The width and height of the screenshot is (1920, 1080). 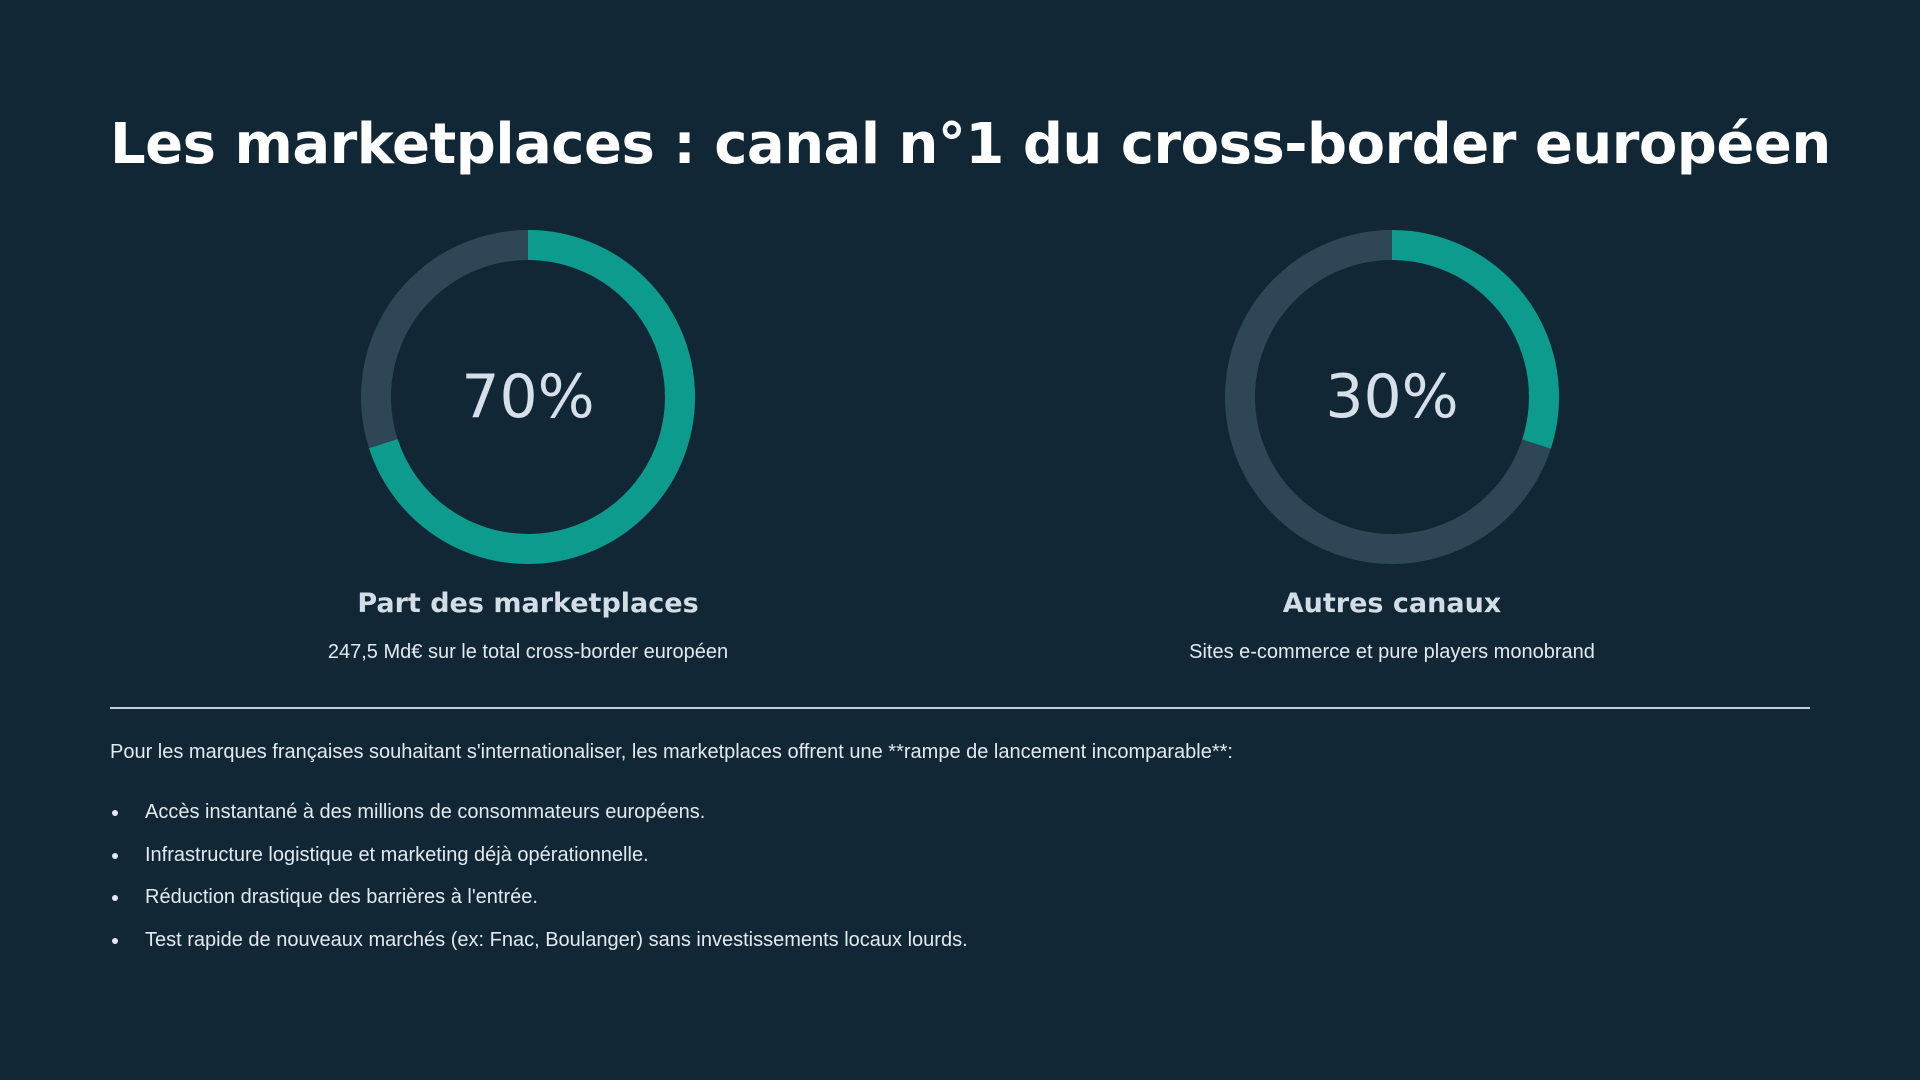 I want to click on donut-value-text: 70%, so click(x=528, y=397).